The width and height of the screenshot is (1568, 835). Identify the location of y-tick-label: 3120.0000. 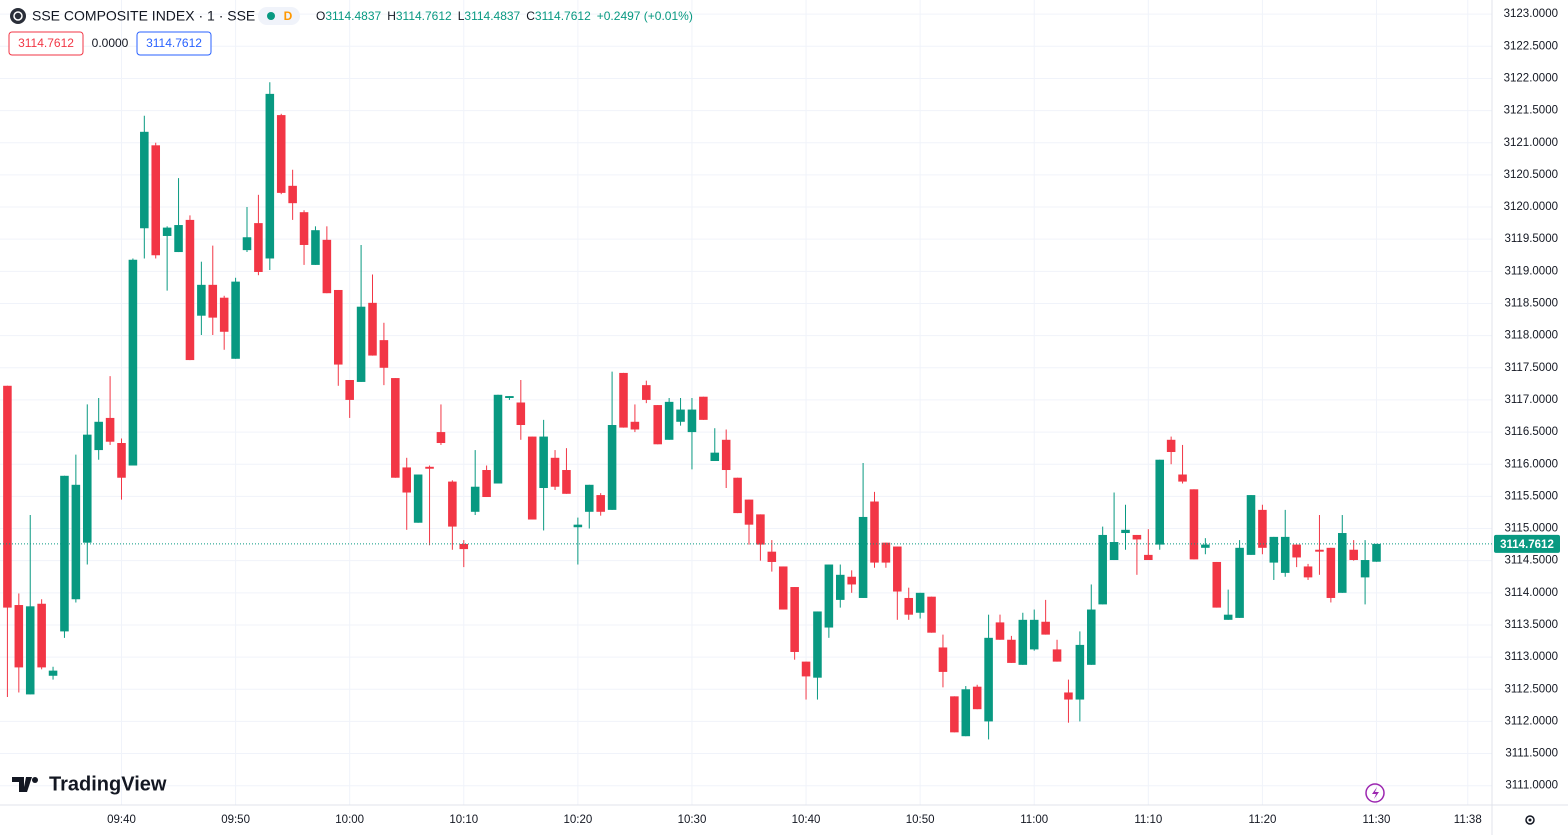
(1531, 207).